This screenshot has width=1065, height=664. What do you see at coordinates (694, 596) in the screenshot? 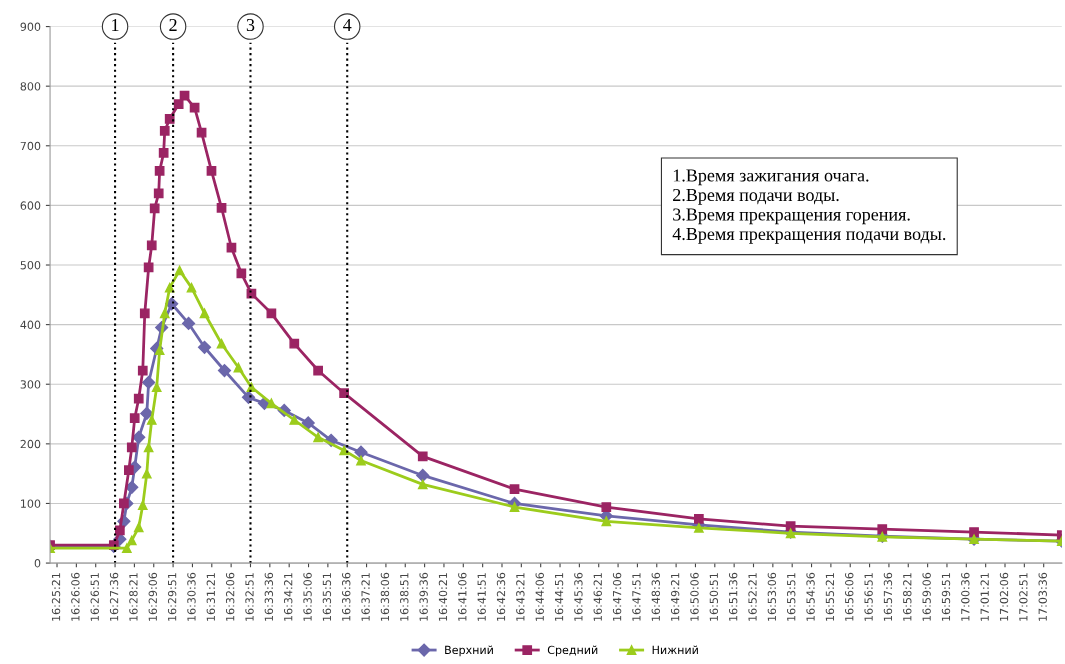
I see `x-tick-label: 16:50:06` at bounding box center [694, 596].